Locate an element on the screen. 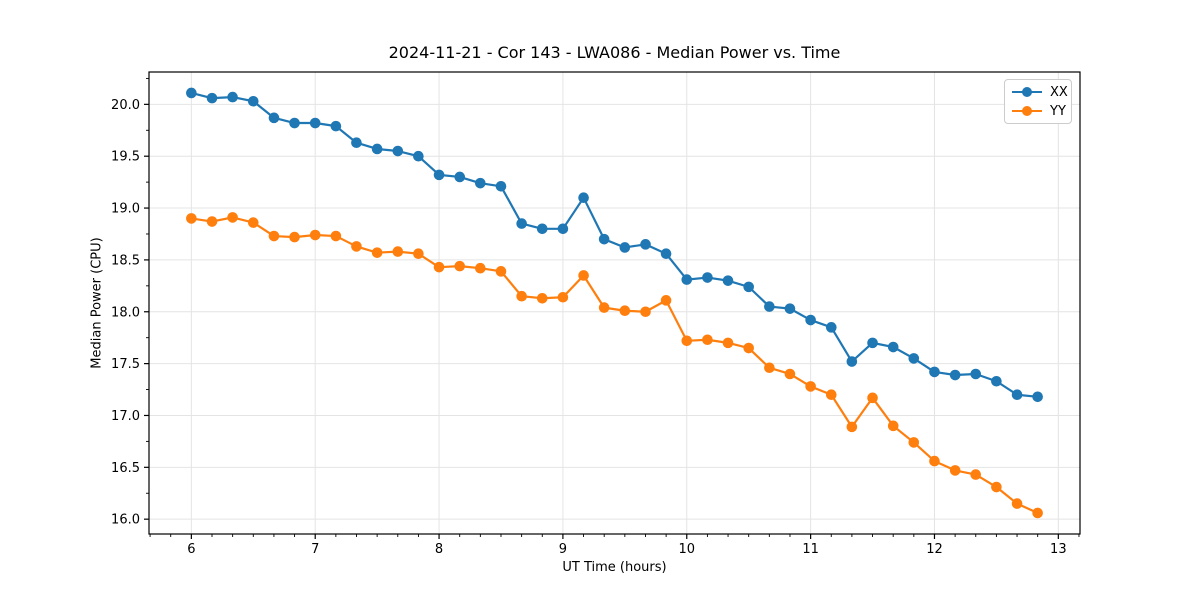 The height and width of the screenshot is (600, 1200). x-tick-label: 13 is located at coordinates (1058, 549).